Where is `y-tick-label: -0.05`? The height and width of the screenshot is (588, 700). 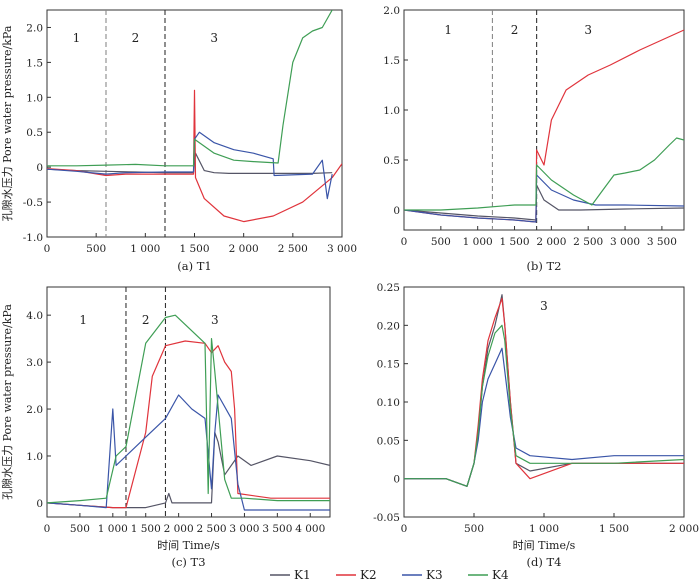 y-tick-label: -0.05 is located at coordinates (386, 518).